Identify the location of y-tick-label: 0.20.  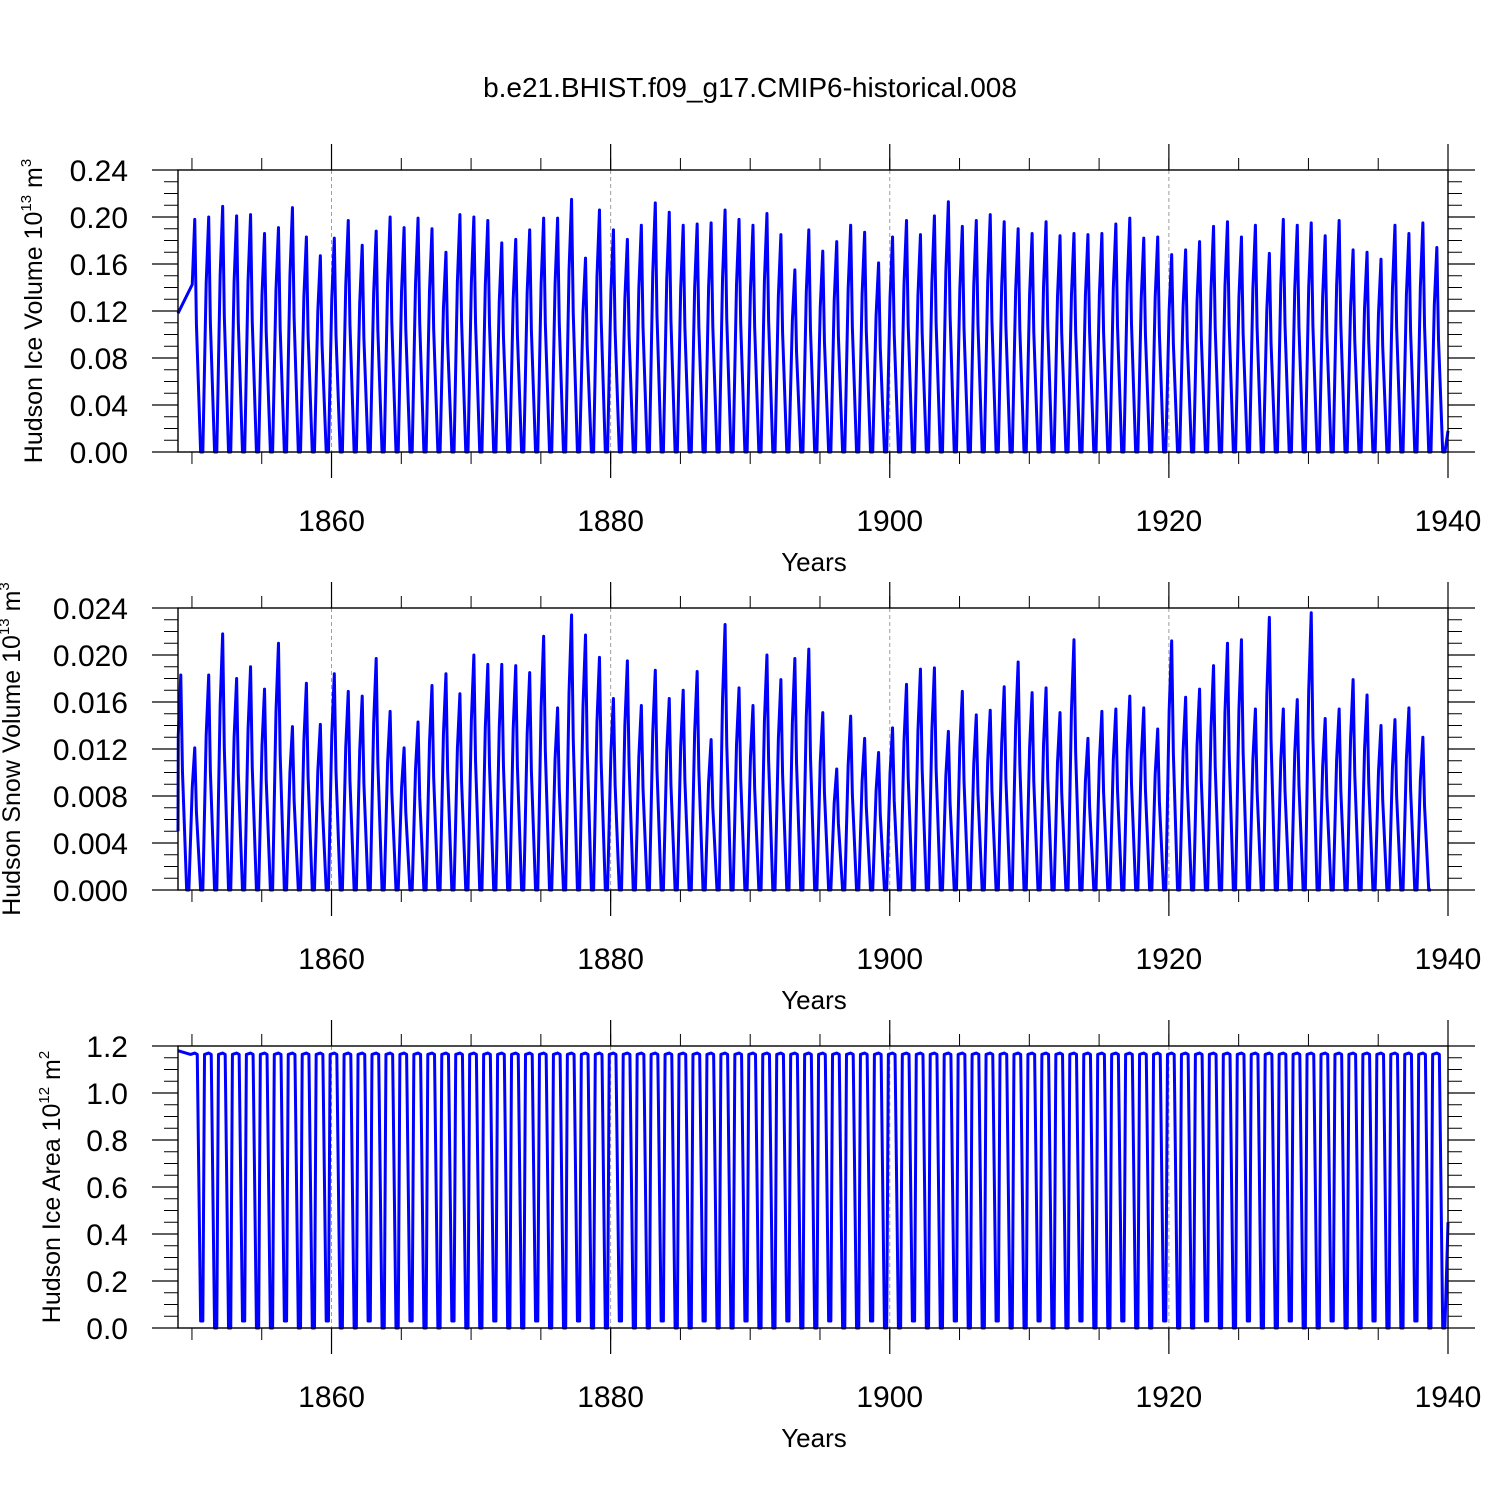
(99, 218).